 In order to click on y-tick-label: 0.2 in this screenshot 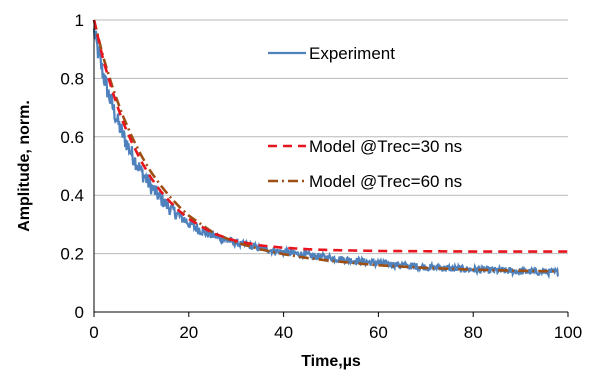, I will do `click(72, 254)`.